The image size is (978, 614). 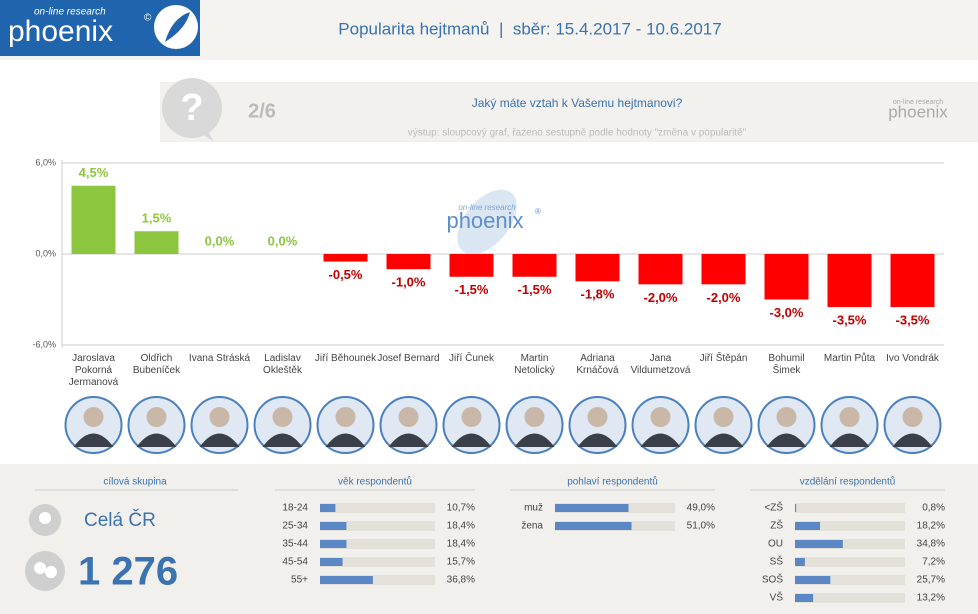 I want to click on respondent-count: 1 276, so click(x=128, y=572).